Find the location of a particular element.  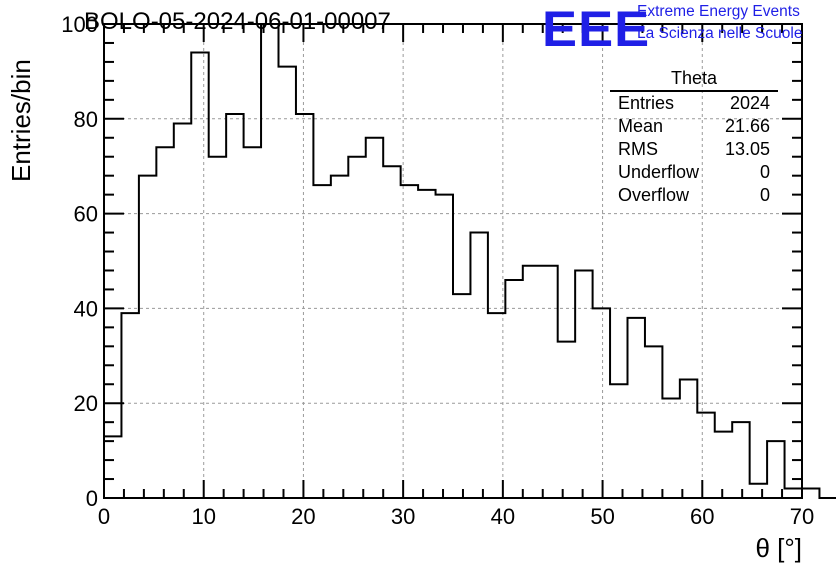

stats-row-mean: Mean 21.66 is located at coordinates (694, 126).